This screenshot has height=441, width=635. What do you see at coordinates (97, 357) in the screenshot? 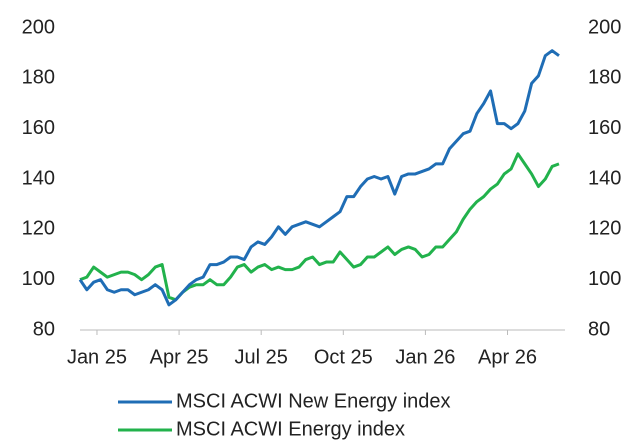
I see `x-tick-label: Jan 25` at bounding box center [97, 357].